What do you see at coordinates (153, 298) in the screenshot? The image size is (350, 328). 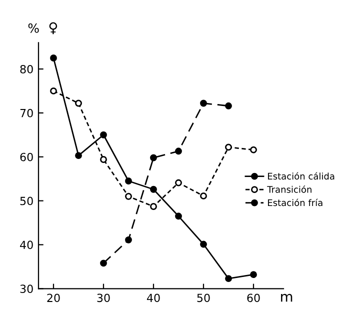 I see `x-tick-label: 40` at bounding box center [153, 298].